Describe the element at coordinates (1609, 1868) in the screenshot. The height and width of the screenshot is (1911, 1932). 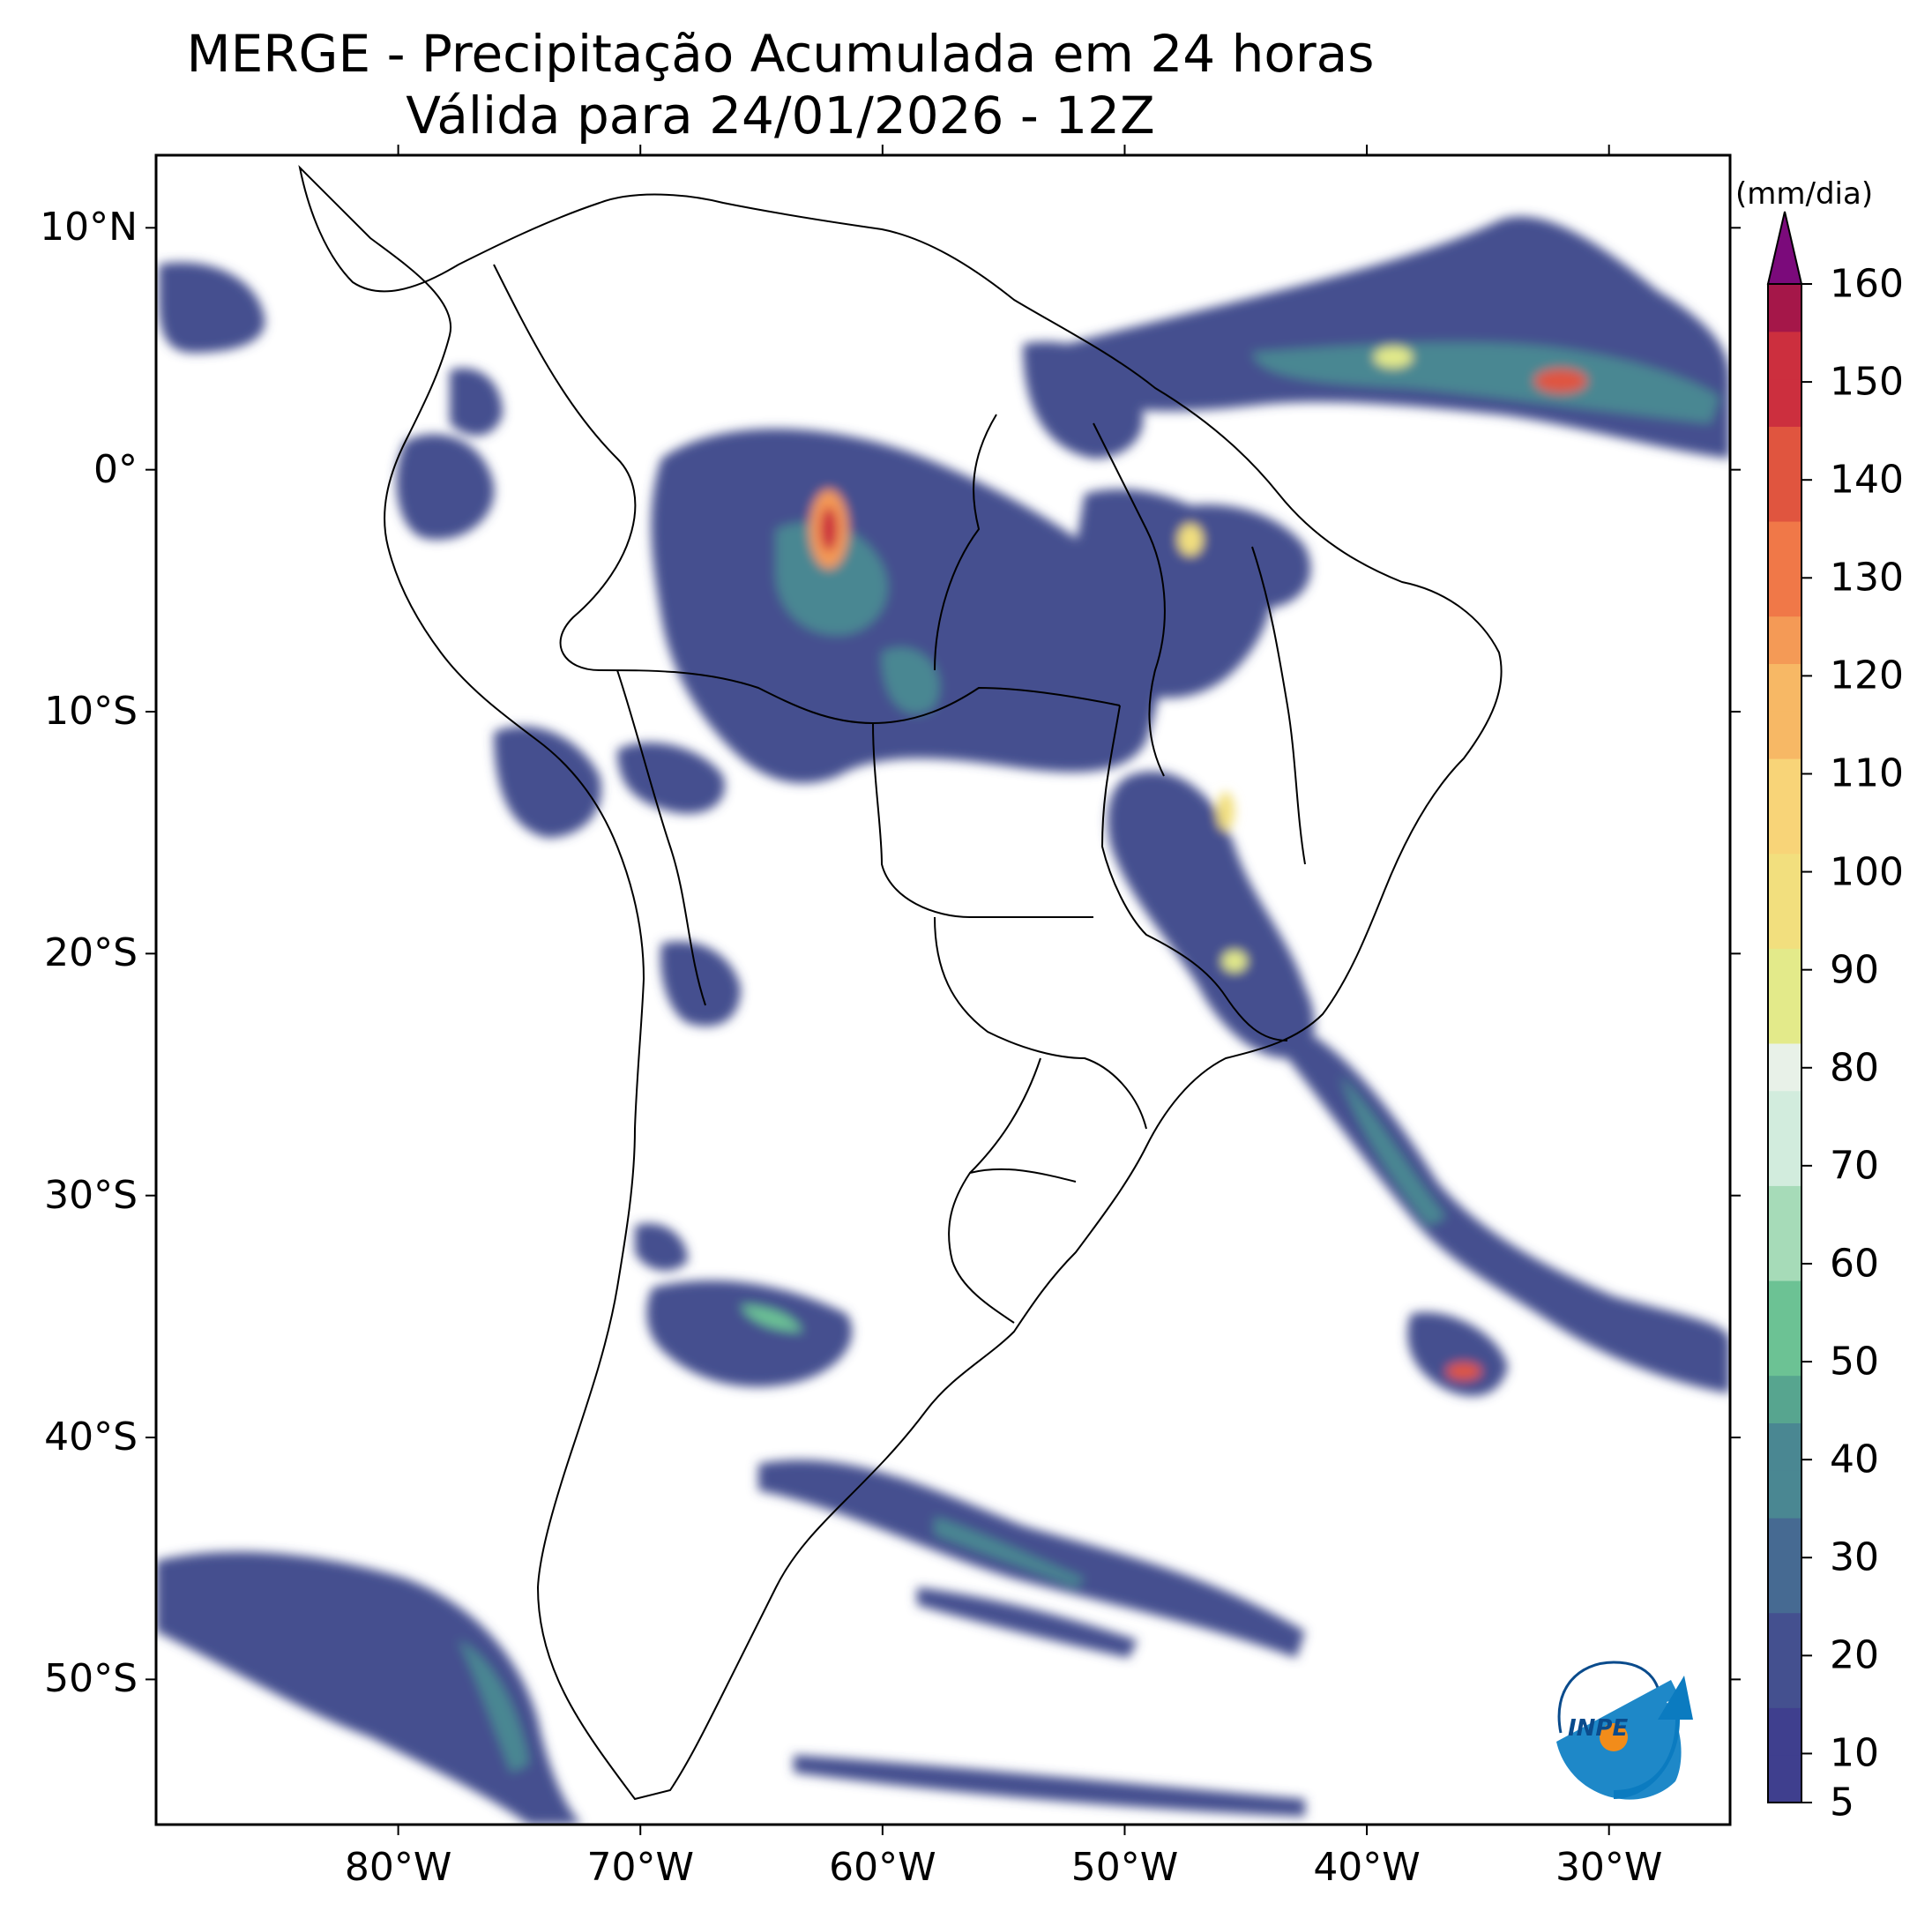
I see `lon-label: 30°W` at that location.